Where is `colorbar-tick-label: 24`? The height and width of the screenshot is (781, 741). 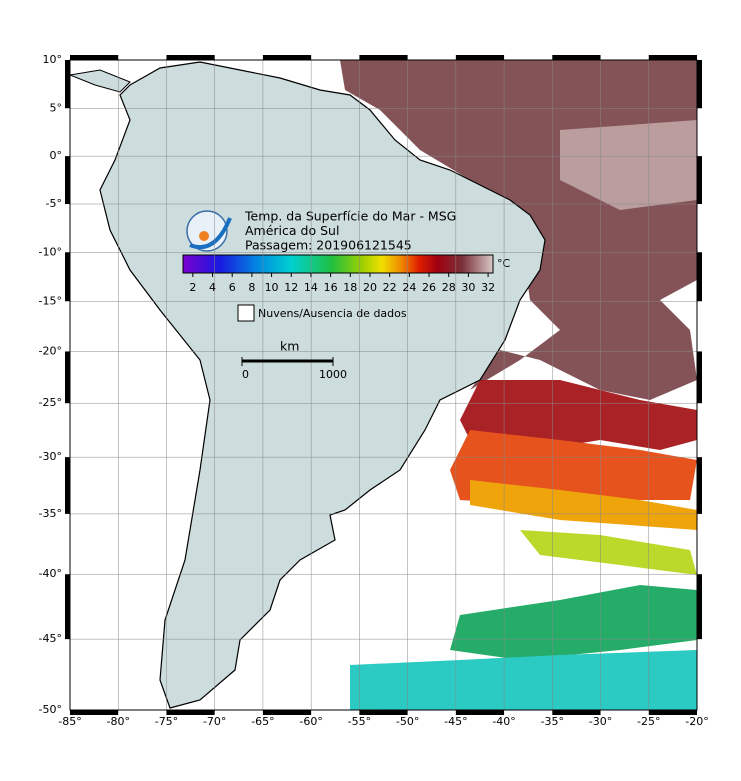 colorbar-tick-label: 24 is located at coordinates (409, 287).